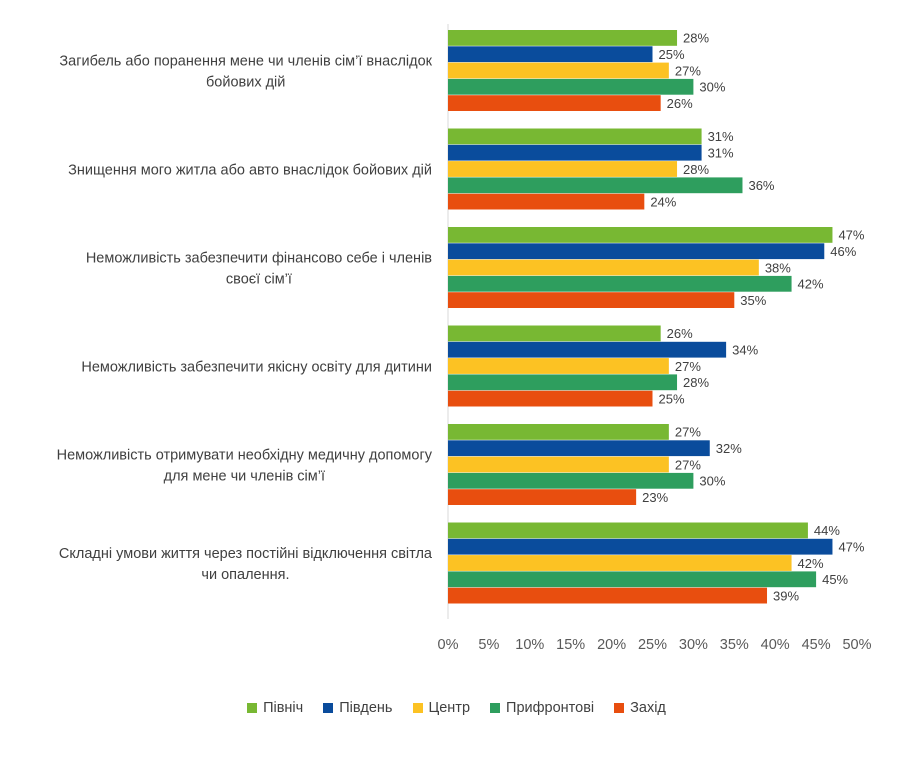 The height and width of the screenshot is (758, 913). I want to click on legend-item: Центр, so click(441, 708).